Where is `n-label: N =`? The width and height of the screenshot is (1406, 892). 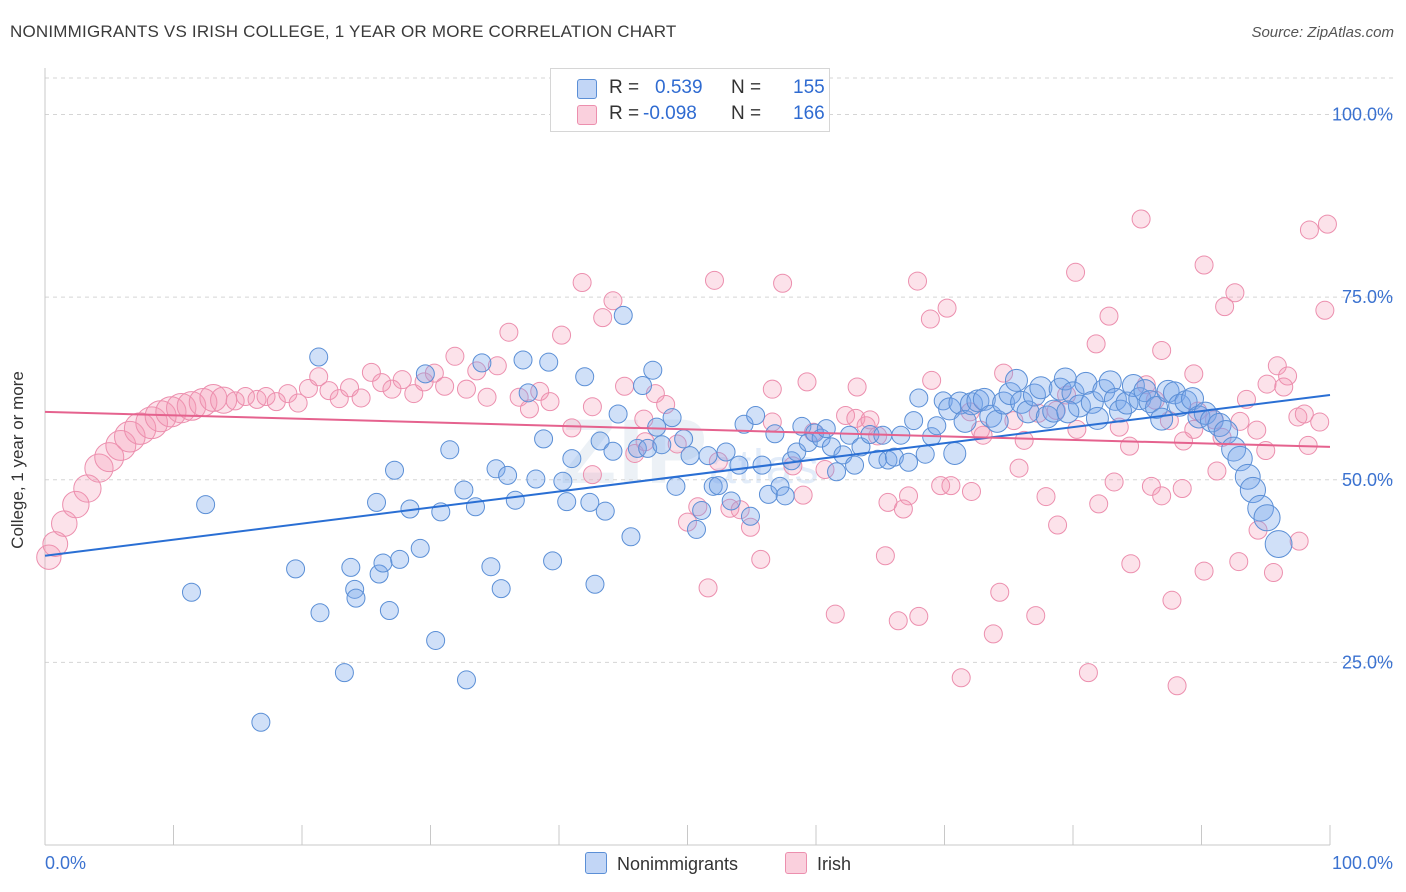 n-label: N = is located at coordinates (746, 113).